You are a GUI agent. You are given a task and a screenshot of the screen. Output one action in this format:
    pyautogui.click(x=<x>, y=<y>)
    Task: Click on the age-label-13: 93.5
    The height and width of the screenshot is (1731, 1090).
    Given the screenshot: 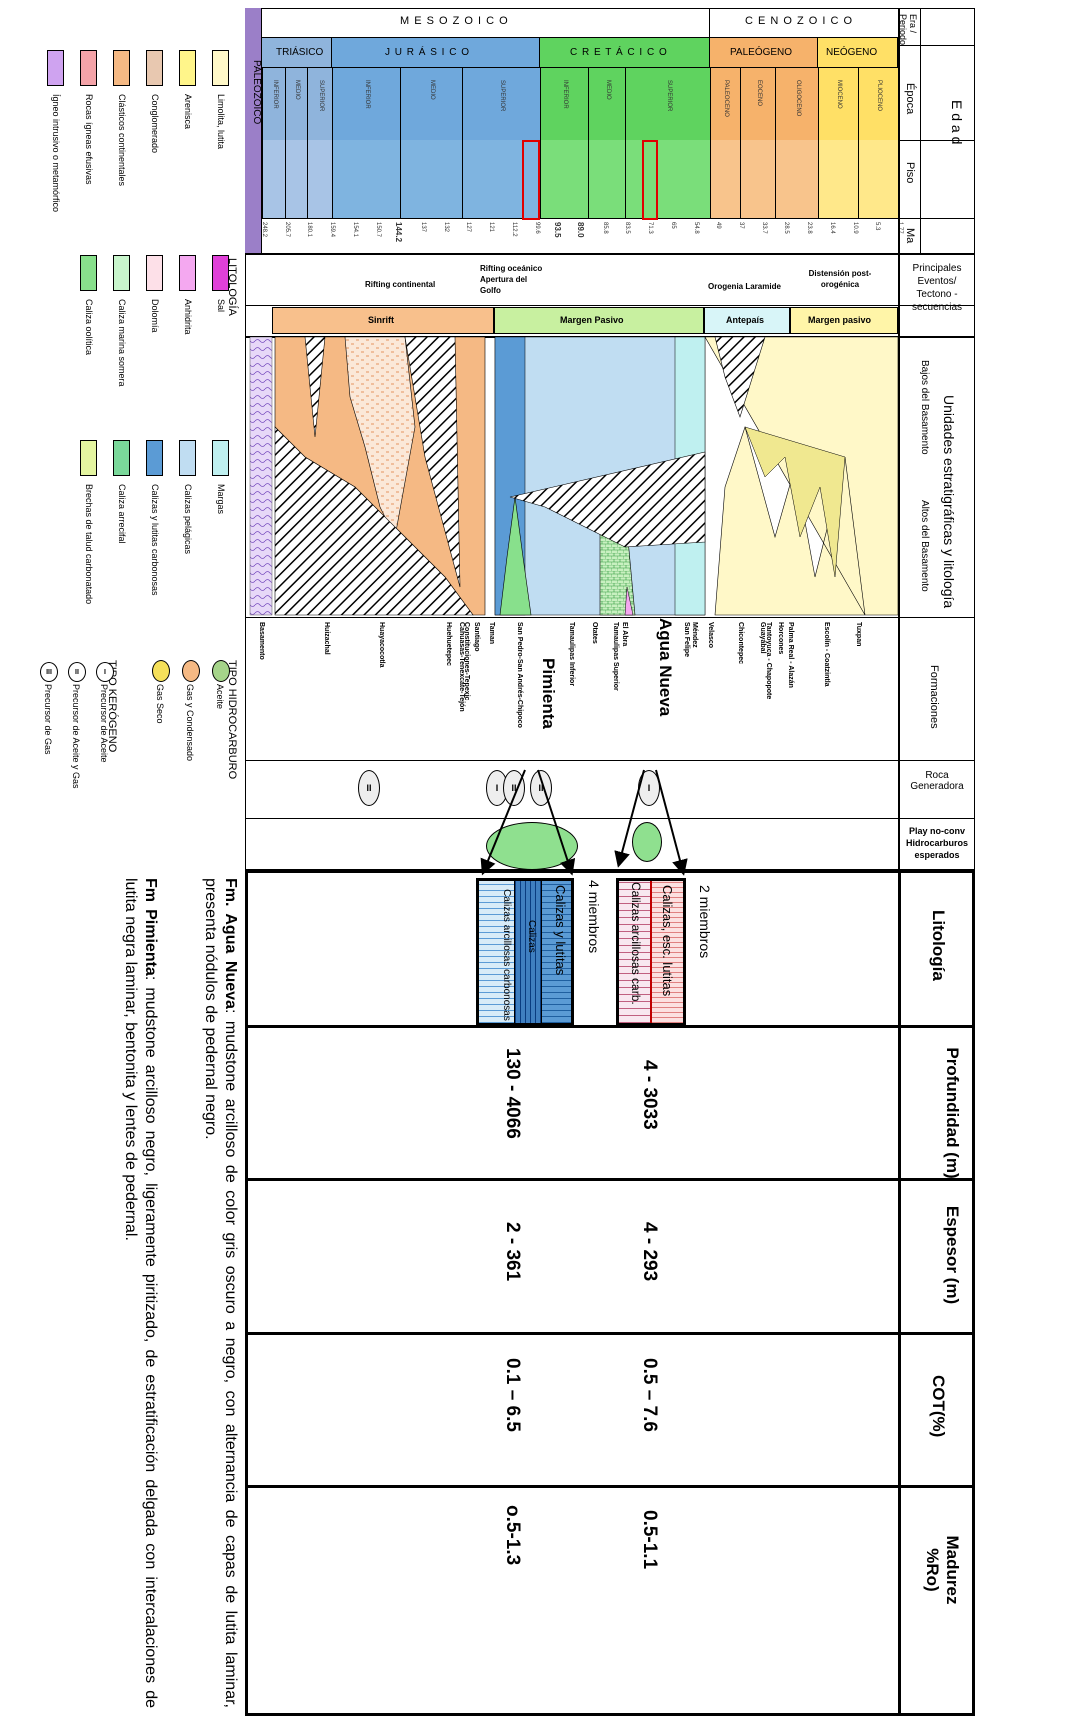 What is the action you would take?
    pyautogui.click(x=558, y=230)
    